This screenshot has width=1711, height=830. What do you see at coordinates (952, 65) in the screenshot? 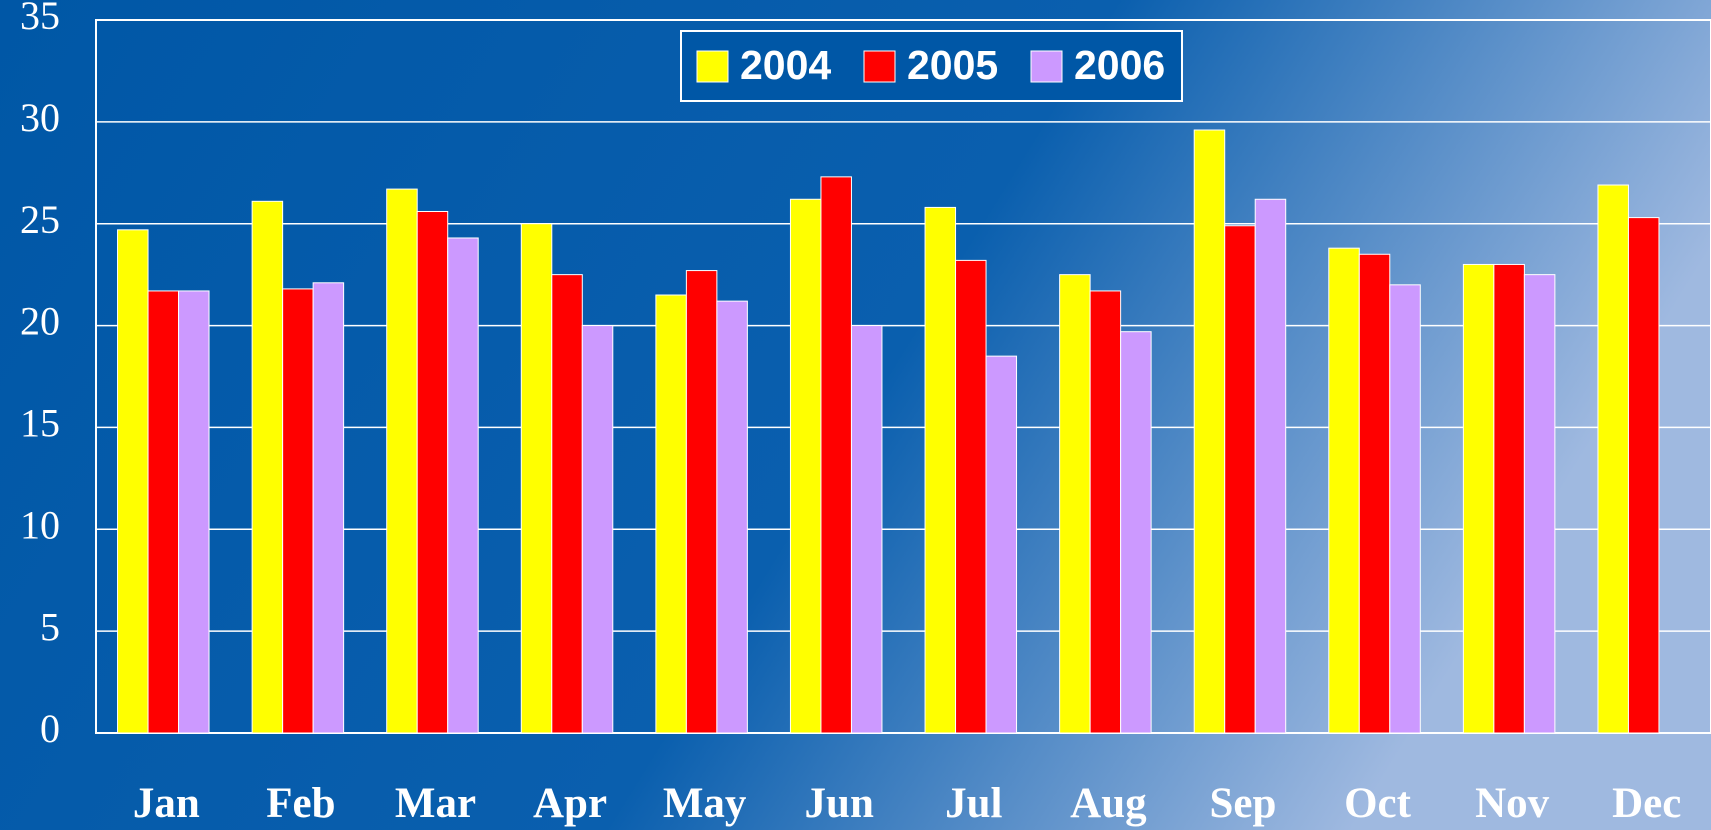
I see `legend-label: 2005` at bounding box center [952, 65].